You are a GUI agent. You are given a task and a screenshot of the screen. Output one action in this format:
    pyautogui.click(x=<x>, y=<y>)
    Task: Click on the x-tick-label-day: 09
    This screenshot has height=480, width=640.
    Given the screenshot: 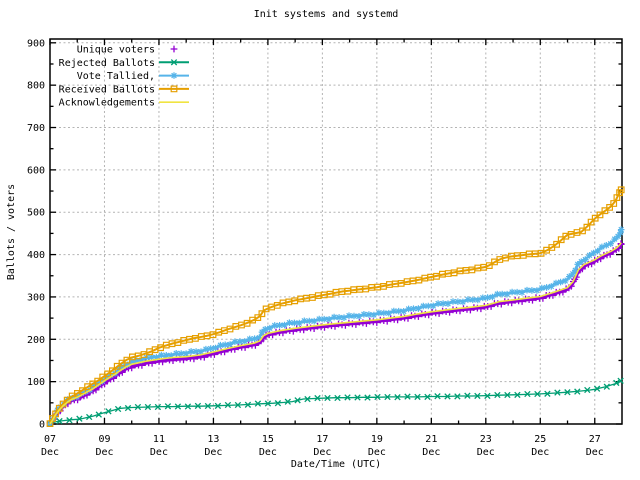 What is the action you would take?
    pyautogui.click(x=104, y=439)
    